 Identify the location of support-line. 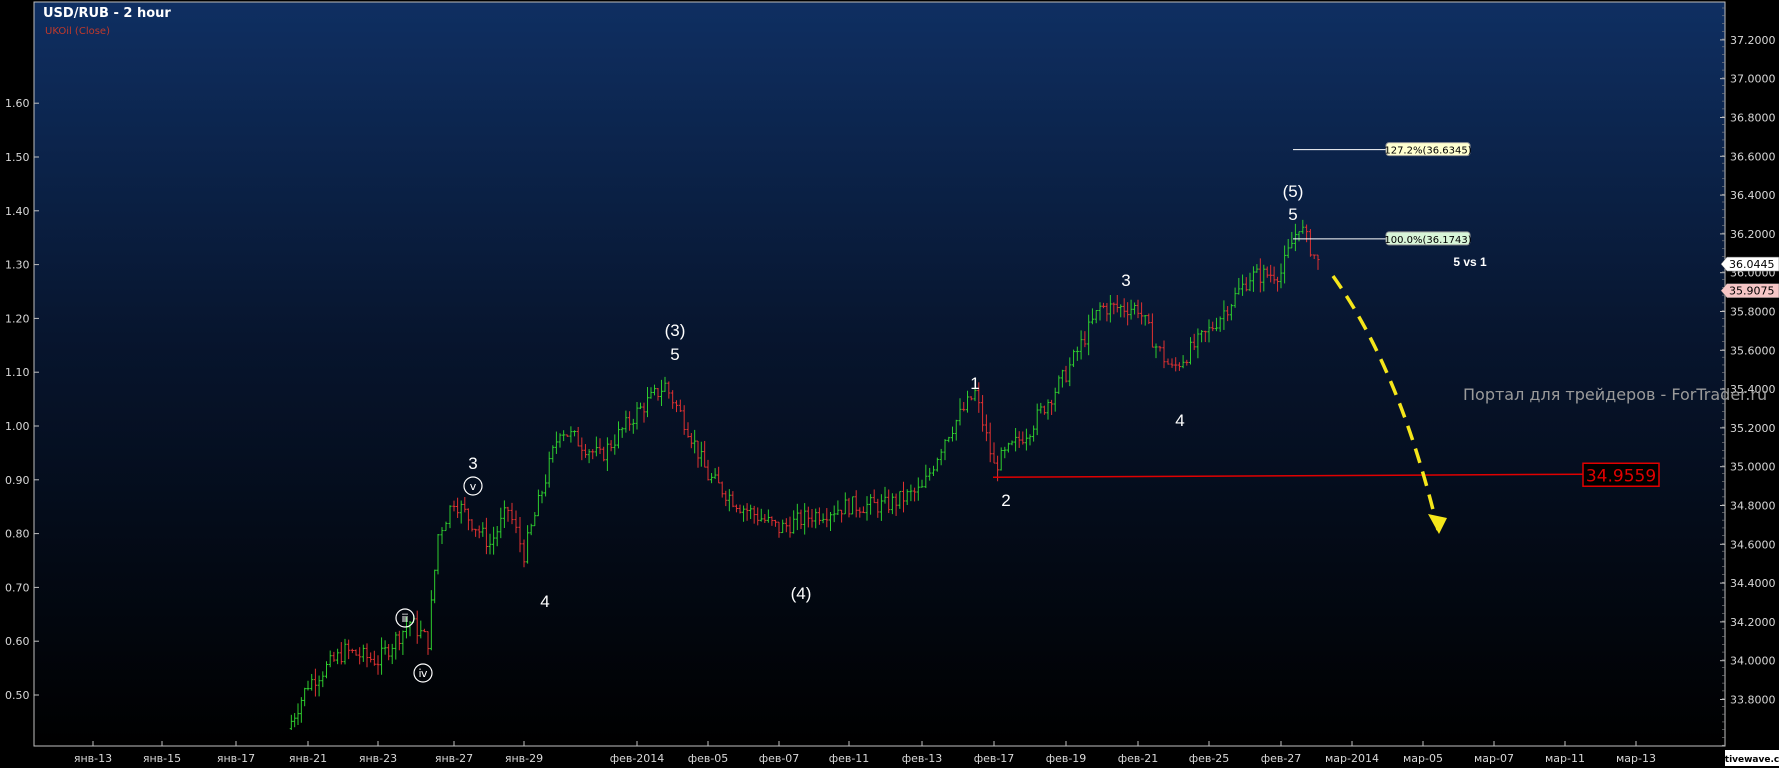
(1288, 476).